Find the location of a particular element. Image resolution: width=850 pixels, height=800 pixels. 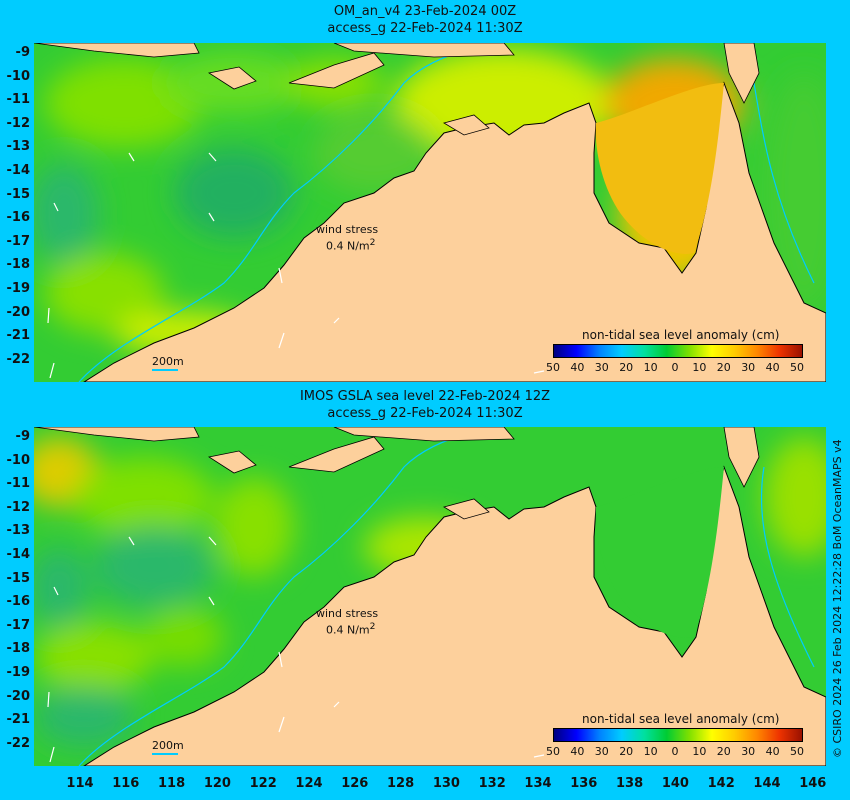

x-tick-label: 128 is located at coordinates (401, 783).